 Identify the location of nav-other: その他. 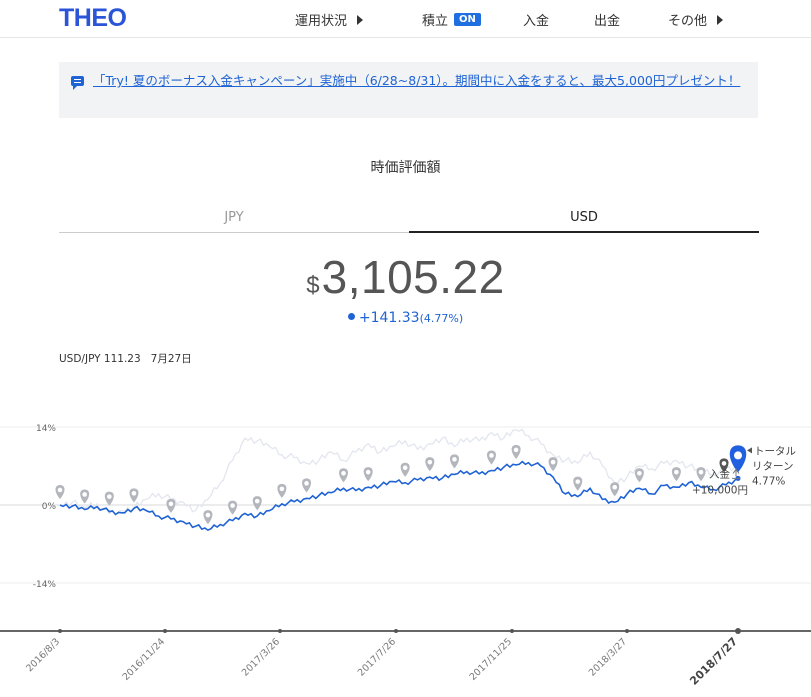
(696, 19).